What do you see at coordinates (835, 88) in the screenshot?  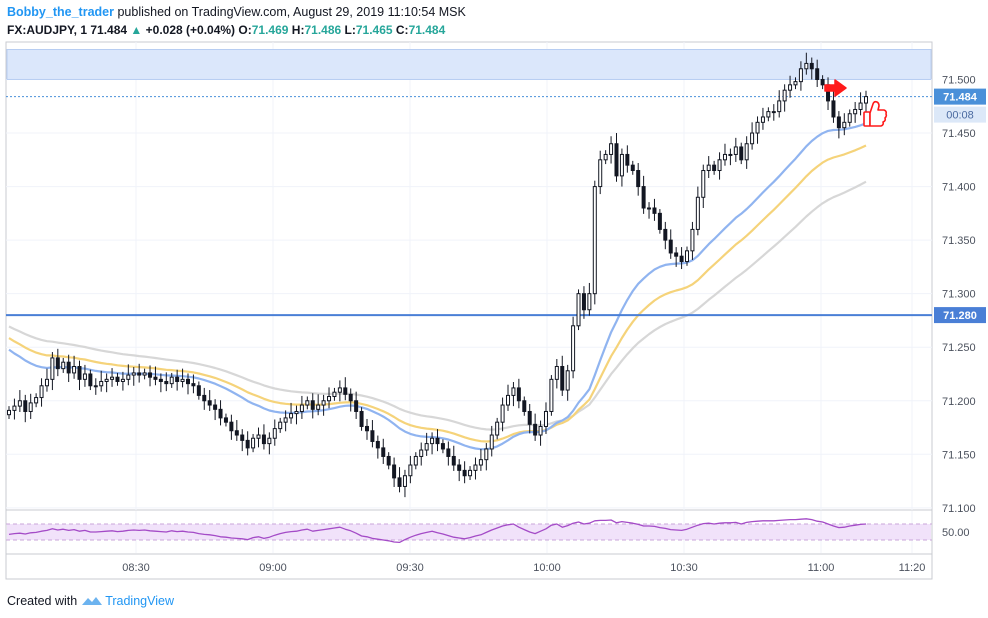 I see `red-arrow-left-icon` at bounding box center [835, 88].